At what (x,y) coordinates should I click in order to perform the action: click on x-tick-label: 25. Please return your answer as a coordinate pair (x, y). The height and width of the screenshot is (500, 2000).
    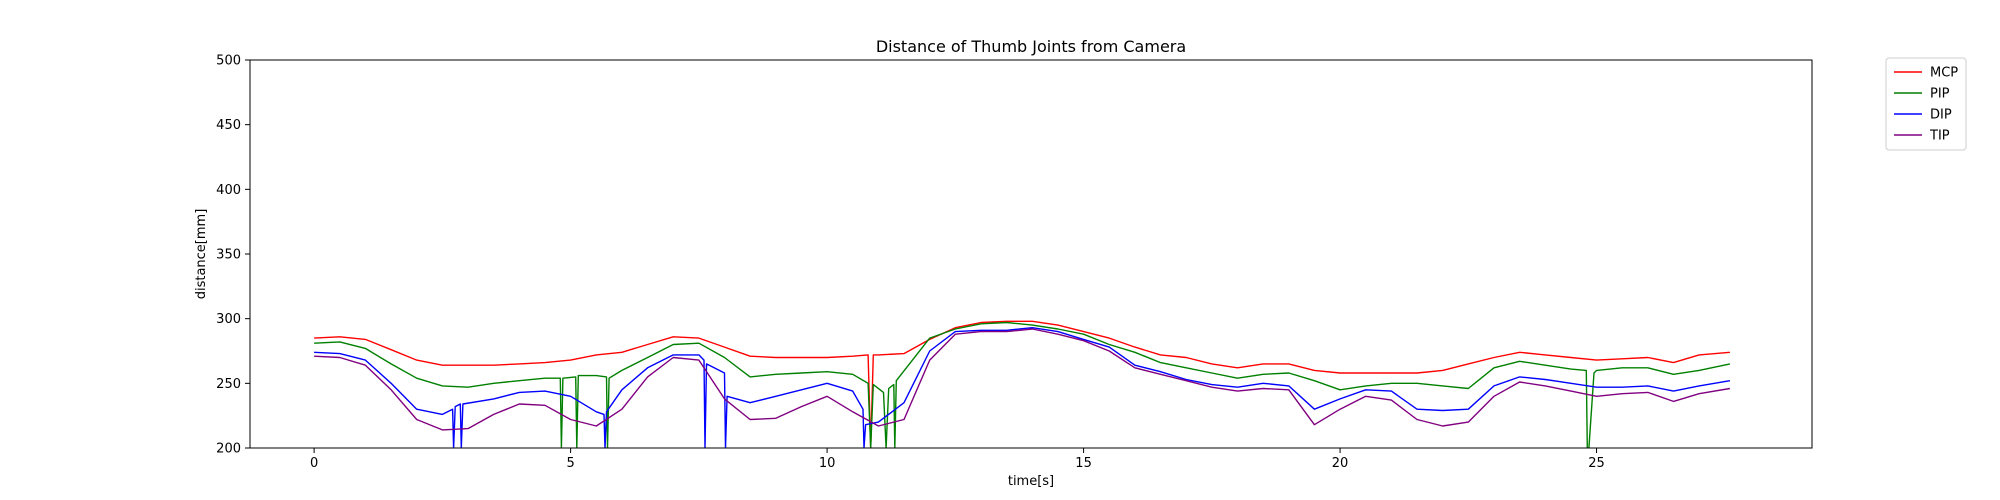
    Looking at the image, I should click on (1596, 463).